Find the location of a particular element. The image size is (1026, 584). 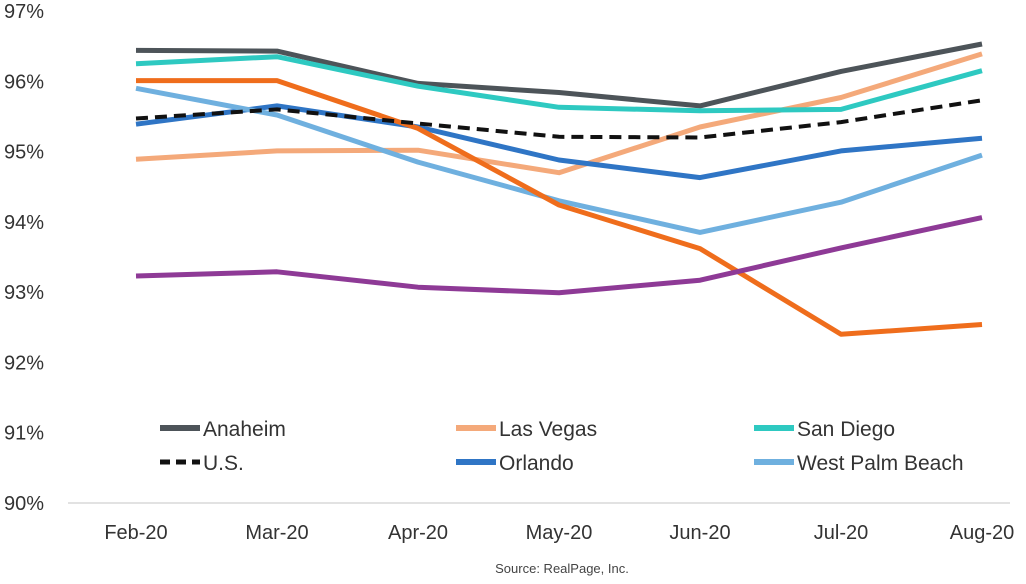

legend-item-anaheim: Anaheim is located at coordinates (223, 429).